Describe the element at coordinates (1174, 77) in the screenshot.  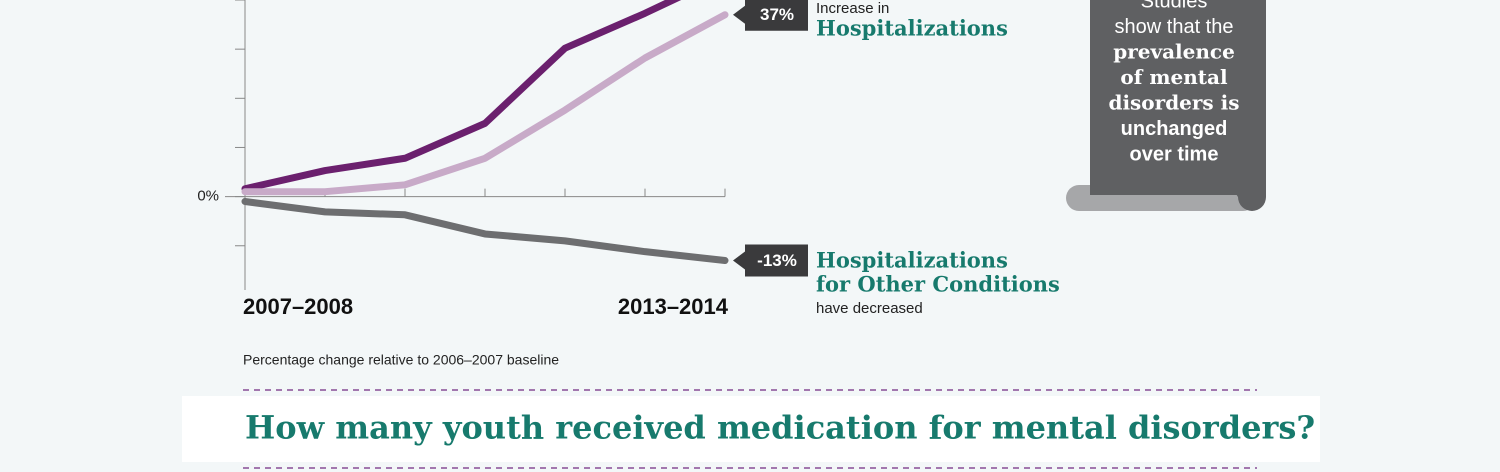
I see `sidebar-line: of mental` at that location.